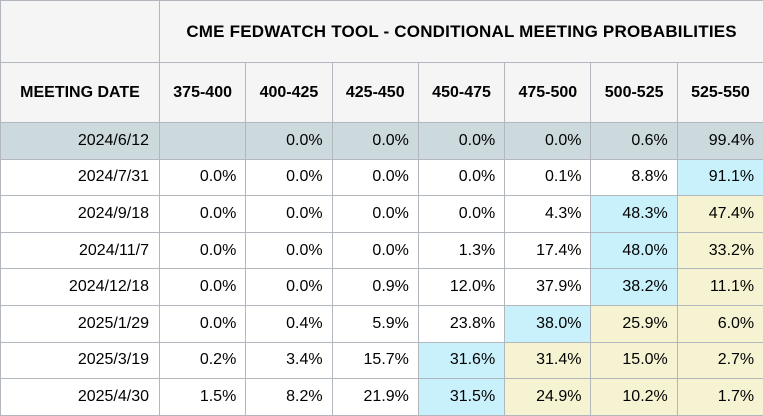  Describe the element at coordinates (80, 93) in the screenshot. I see `column-header-meeting-date: MEETING DATE` at that location.